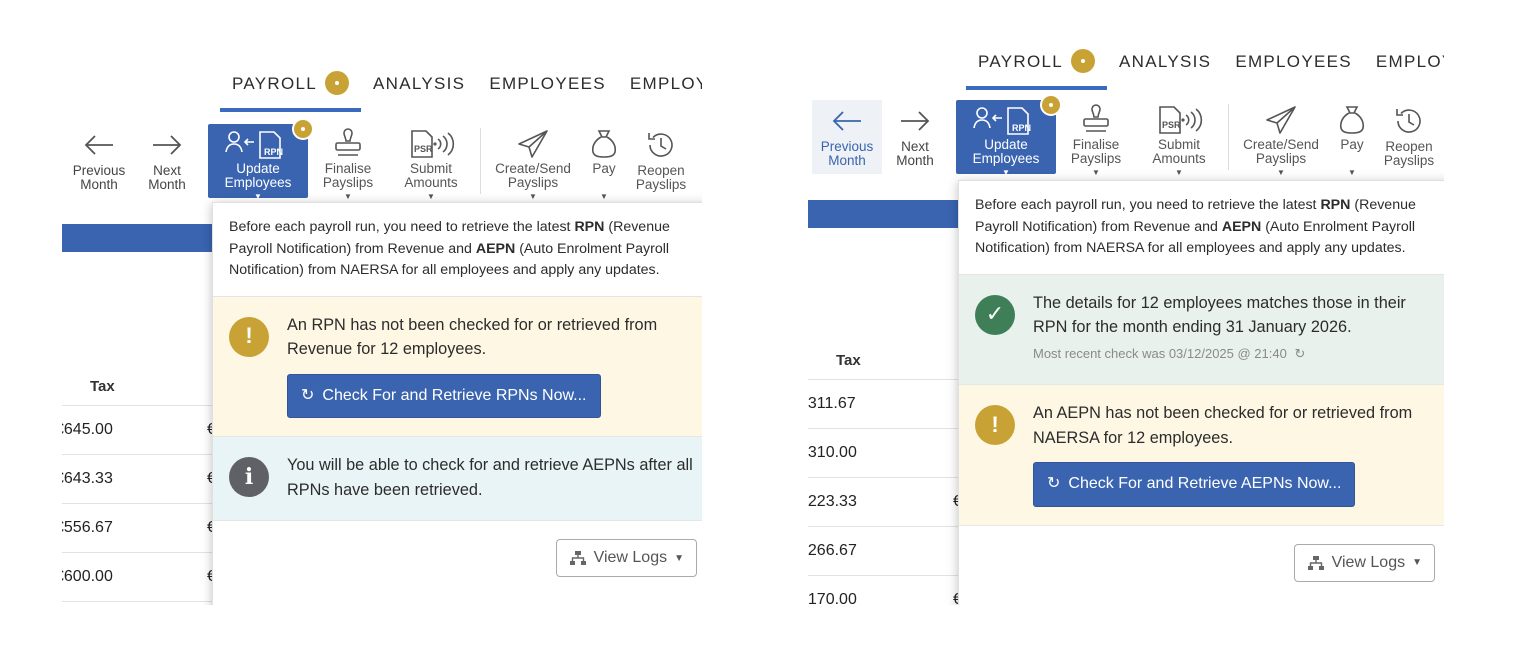 Image resolution: width=1514 pixels, height=664 pixels. What do you see at coordinates (660, 82) in the screenshot?
I see `tab-employer: EMPLOY` at bounding box center [660, 82].